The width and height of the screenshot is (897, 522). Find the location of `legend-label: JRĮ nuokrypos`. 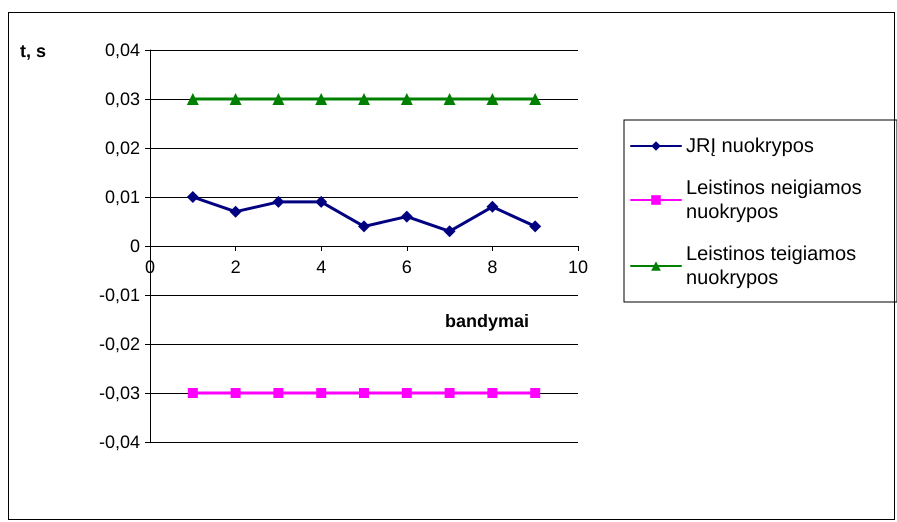

legend-label: JRĮ nuokrypos is located at coordinates (750, 146).